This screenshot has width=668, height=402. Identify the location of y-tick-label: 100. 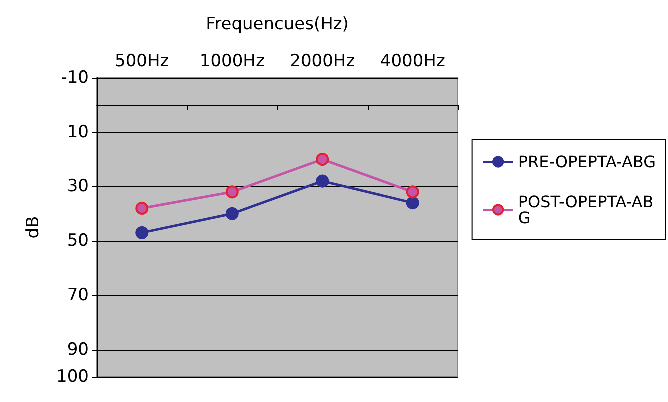
(72, 377).